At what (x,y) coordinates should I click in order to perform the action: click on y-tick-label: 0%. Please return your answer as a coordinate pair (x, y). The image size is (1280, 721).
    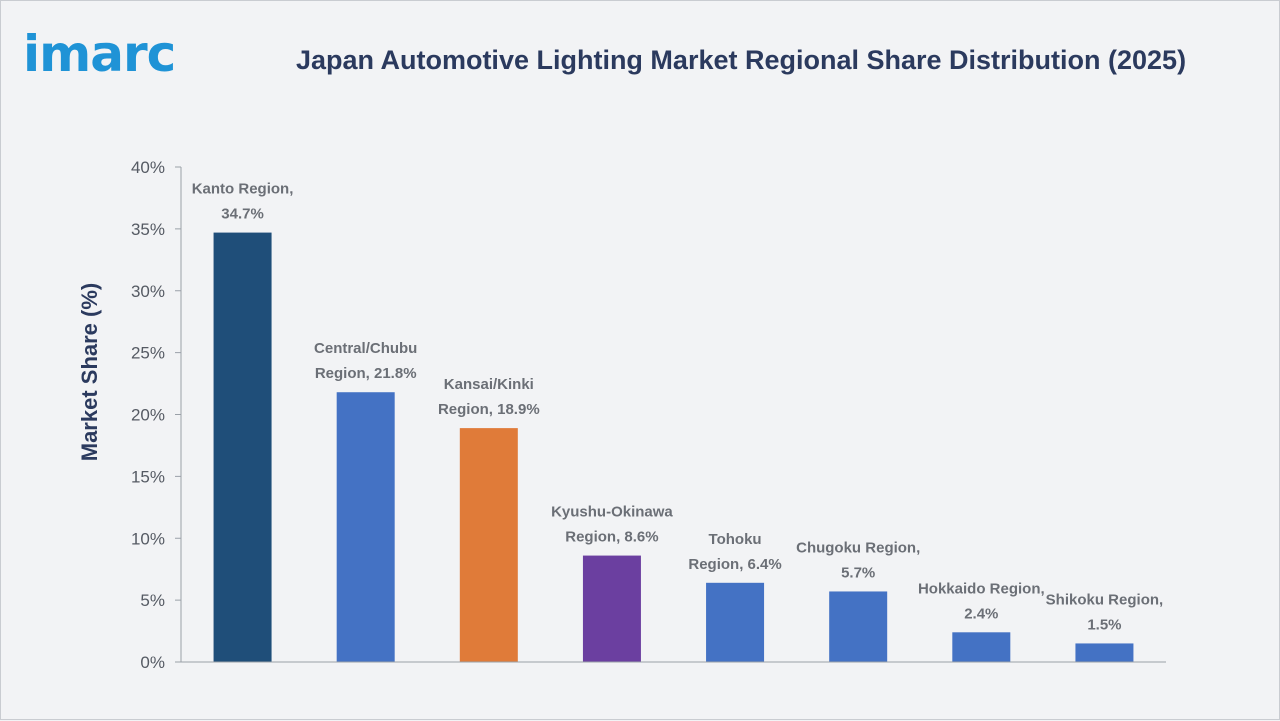
    Looking at the image, I should click on (152, 662).